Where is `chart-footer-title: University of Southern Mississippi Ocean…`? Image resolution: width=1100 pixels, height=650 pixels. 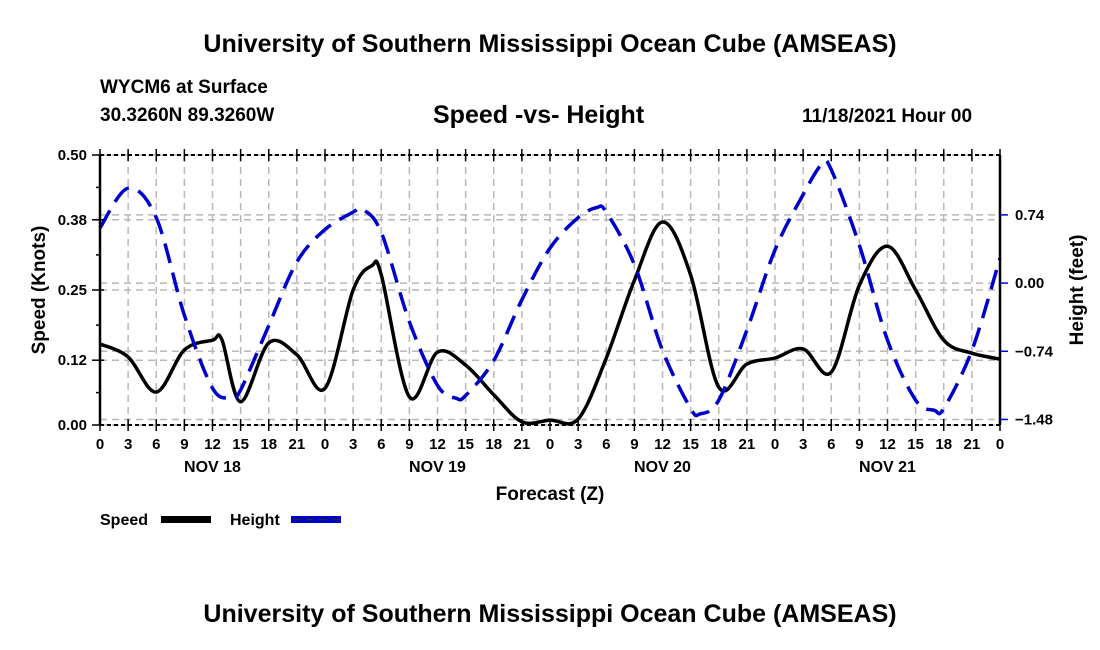 chart-footer-title: University of Southern Mississippi Ocean… is located at coordinates (550, 614).